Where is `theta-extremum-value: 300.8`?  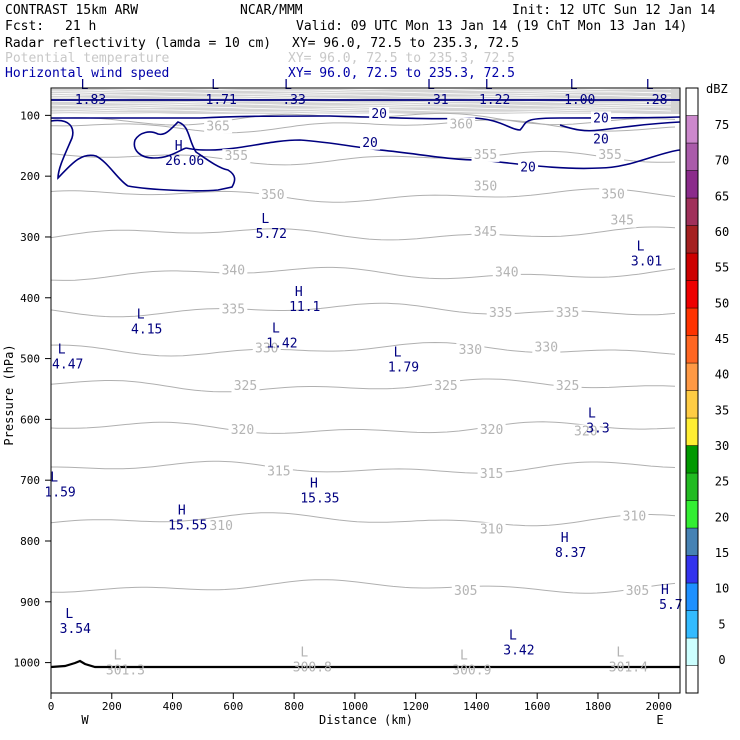 theta-extremum-value: 300.8 is located at coordinates (312, 668).